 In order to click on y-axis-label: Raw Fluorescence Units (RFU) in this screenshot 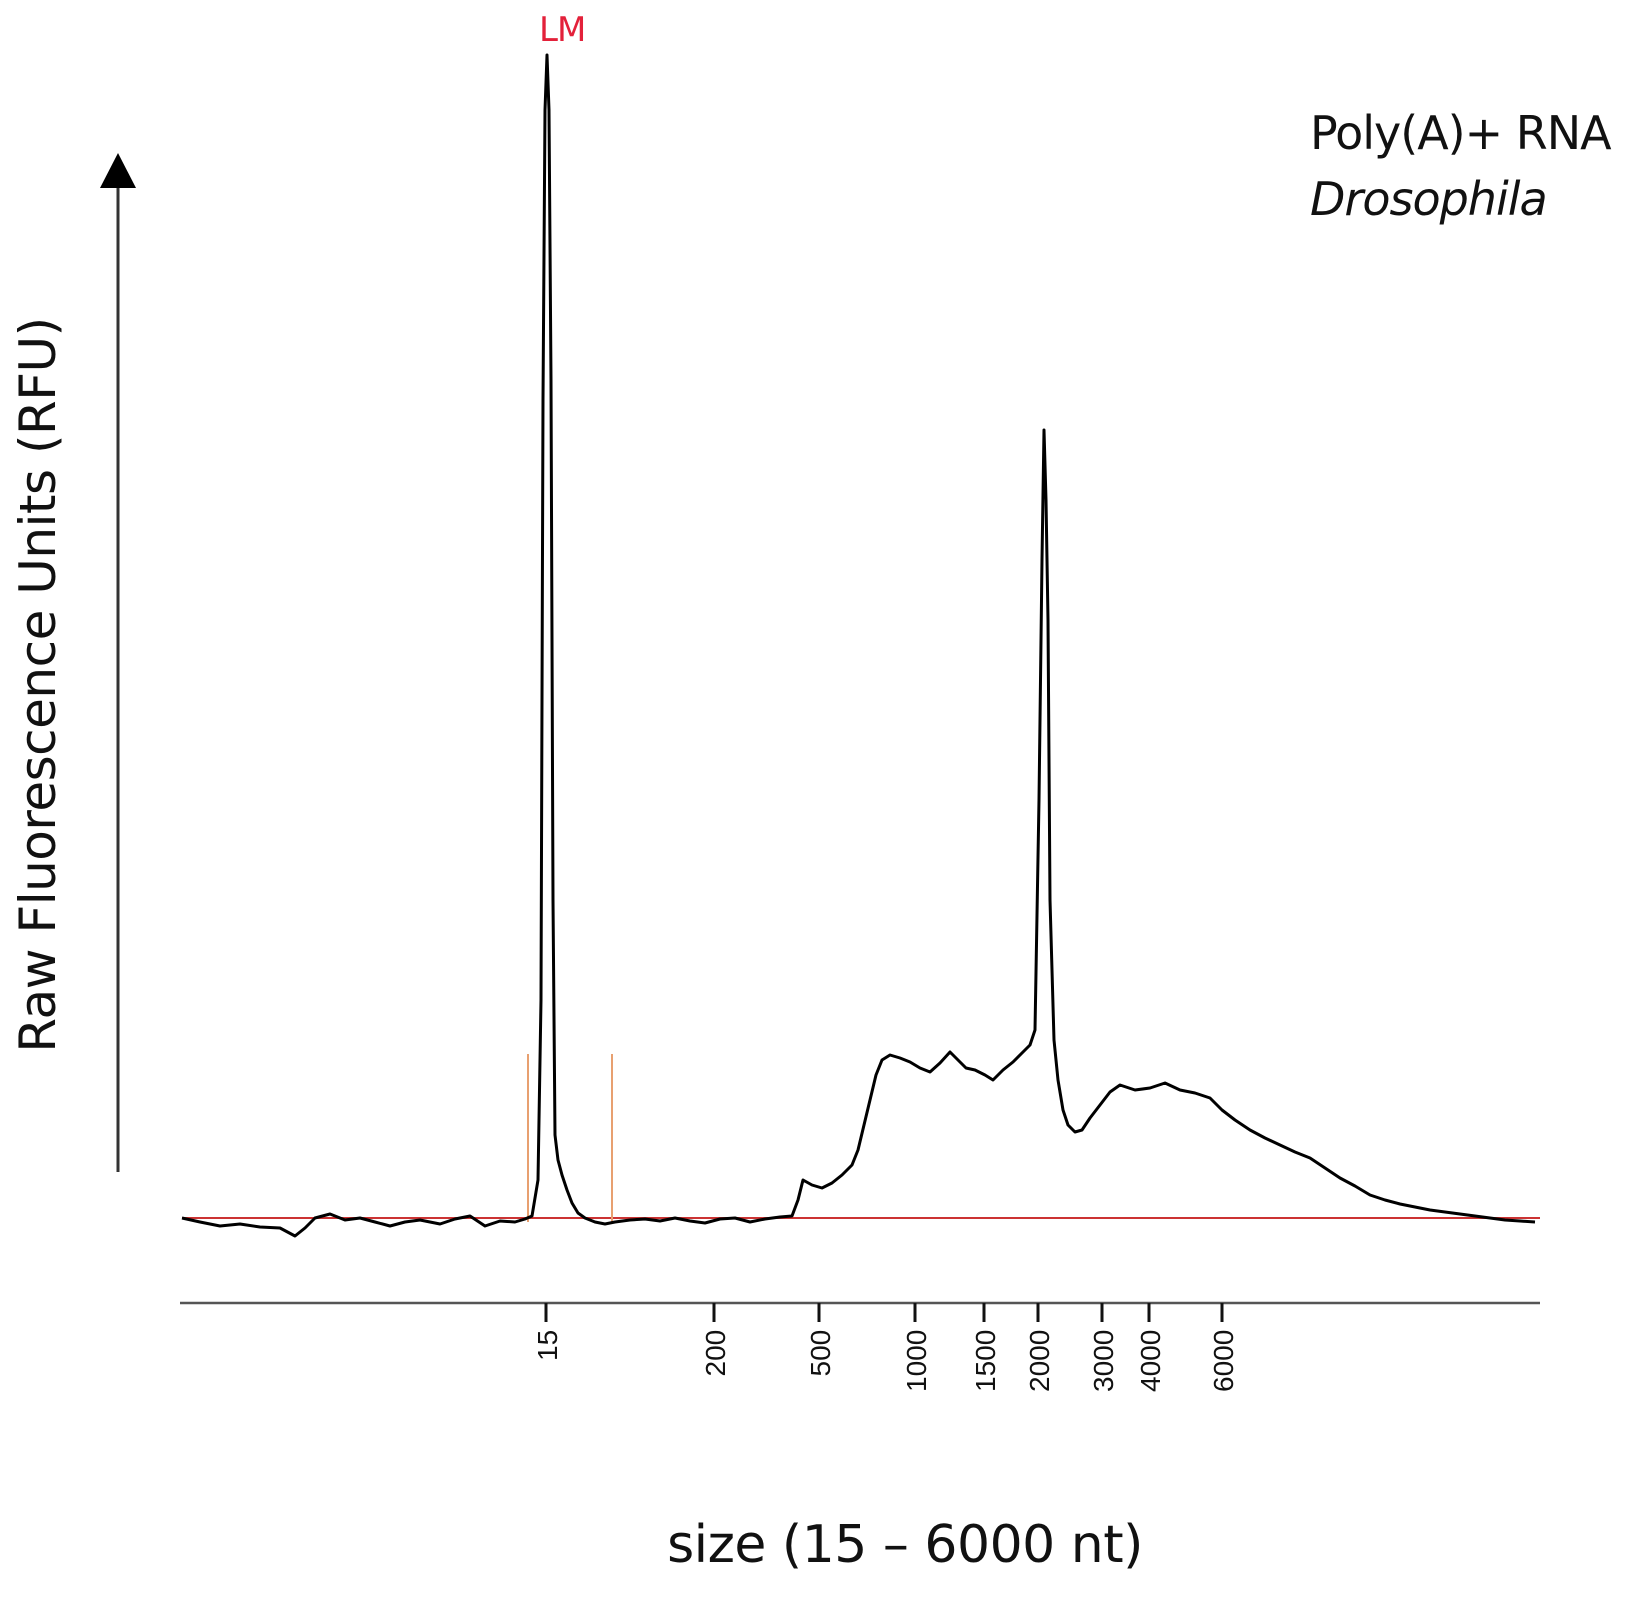, I will do `click(38, 685)`.